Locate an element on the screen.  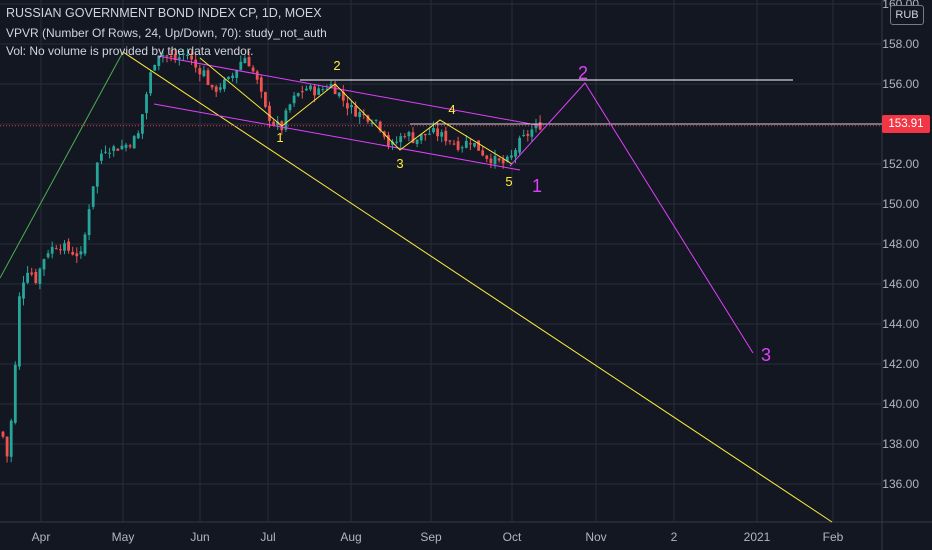
time-tick-label: Nov is located at coordinates (595, 537).